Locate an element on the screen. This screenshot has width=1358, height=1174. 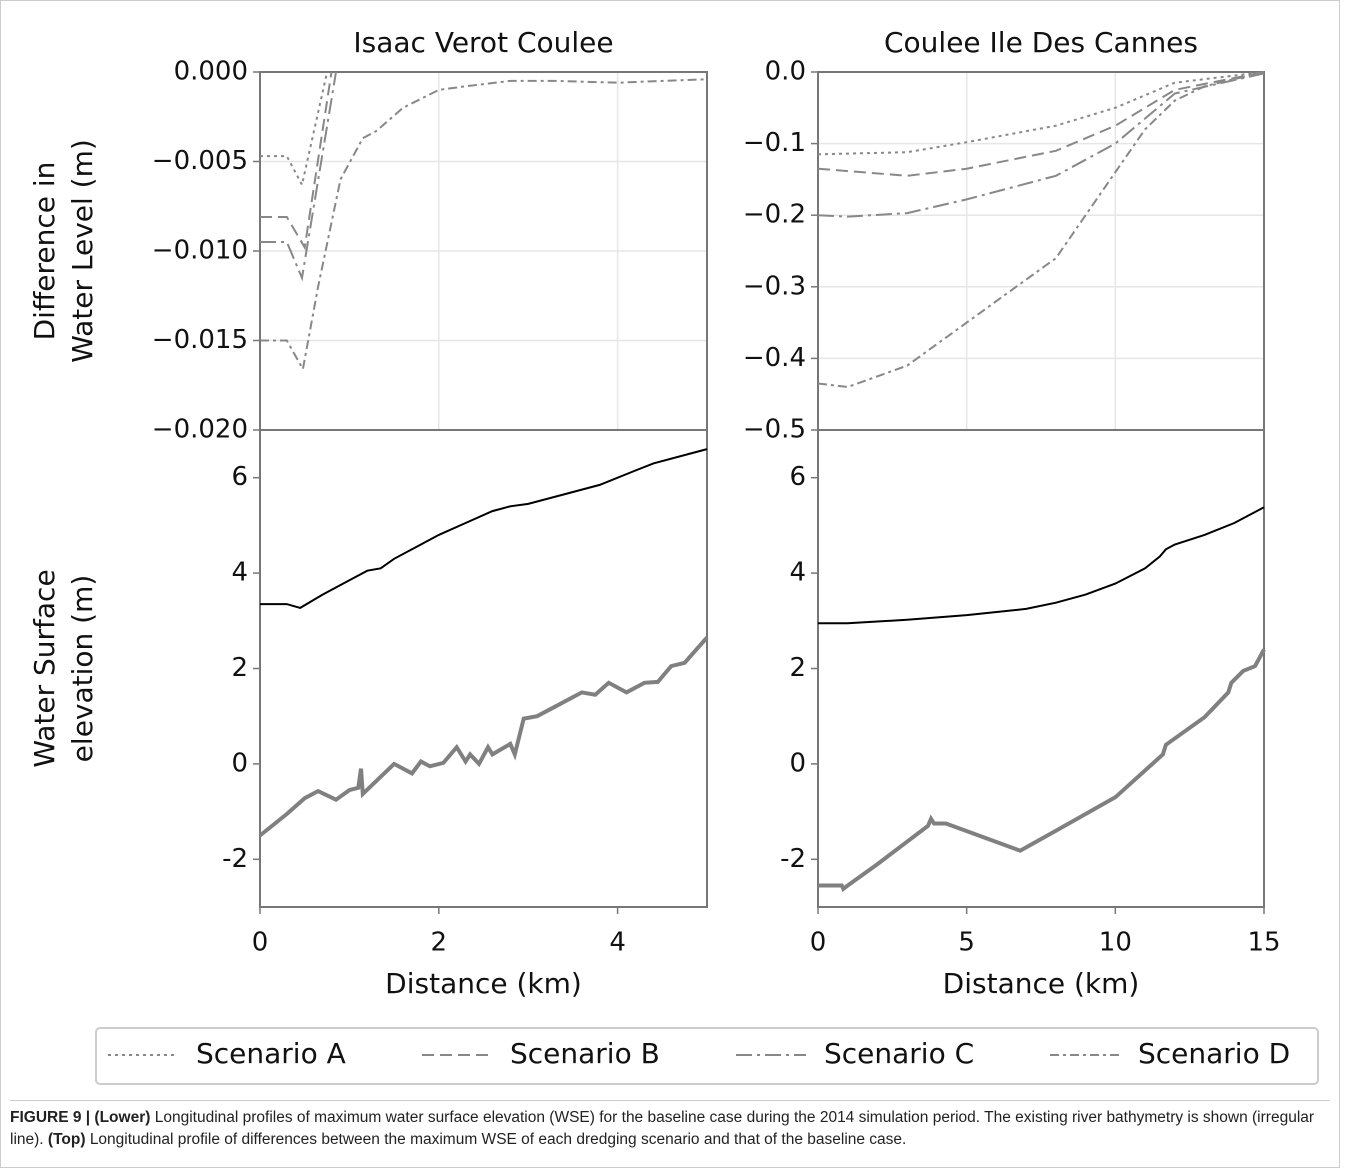
y-tick-label: −0.005 is located at coordinates (200, 161).